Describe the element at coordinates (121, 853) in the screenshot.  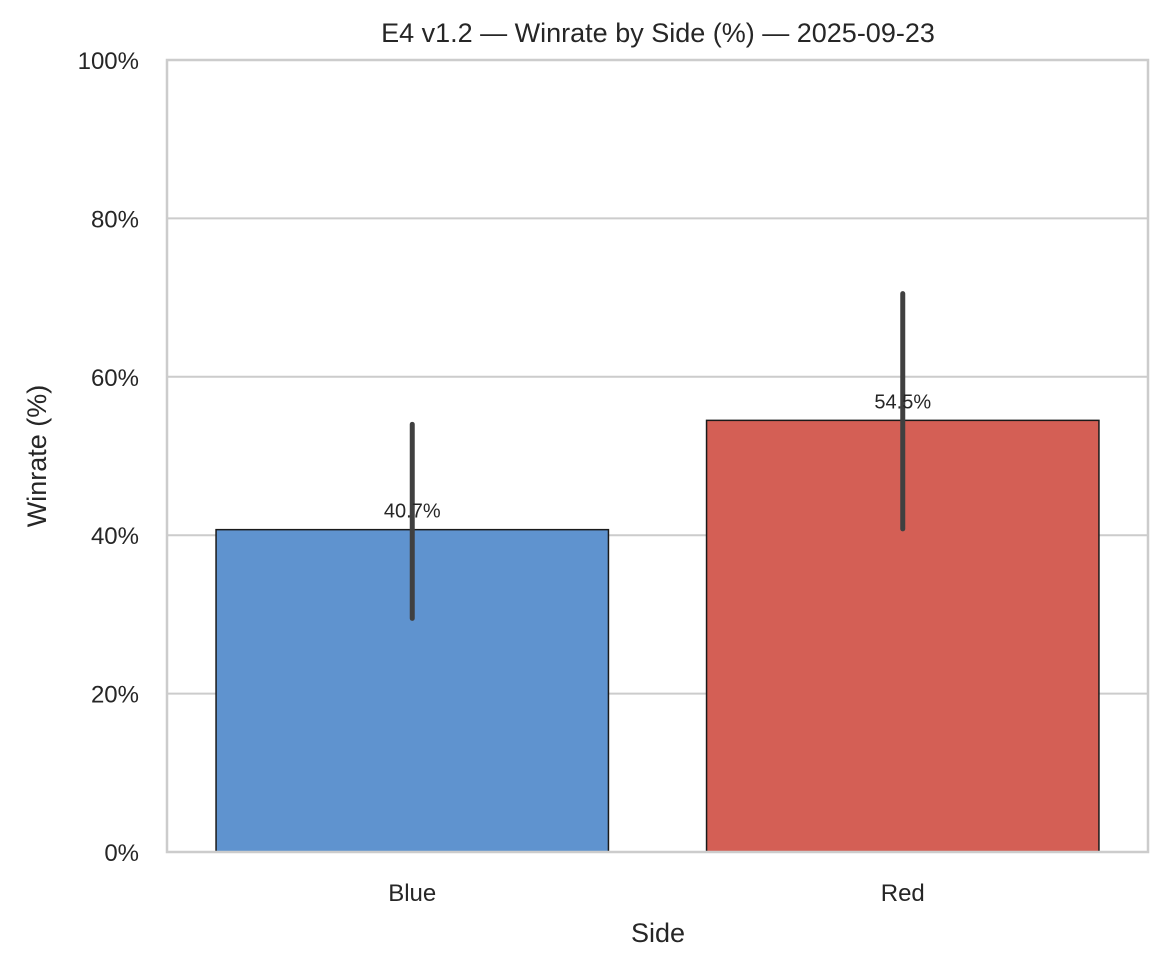
I see `y-tick-label: 0%` at that location.